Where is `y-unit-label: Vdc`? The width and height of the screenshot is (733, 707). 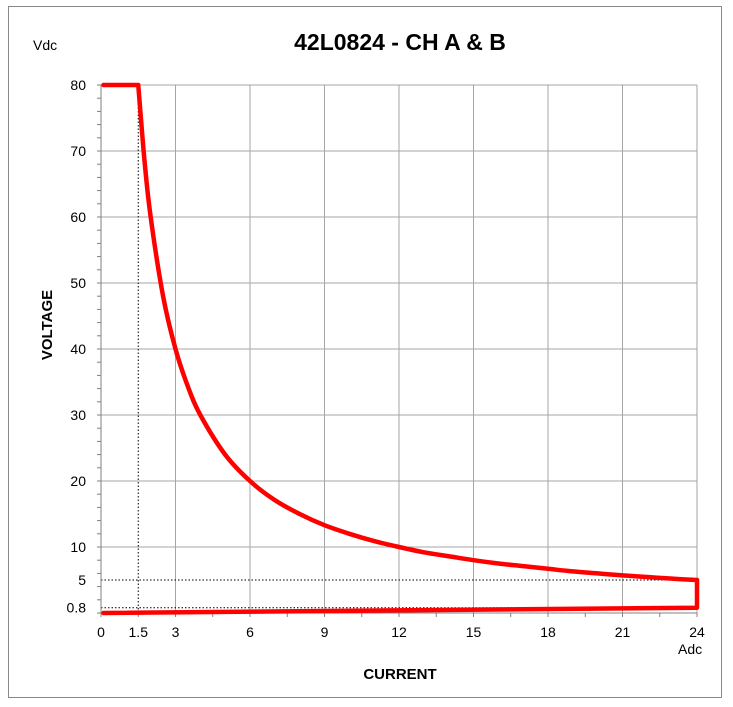 y-unit-label: Vdc is located at coordinates (45, 45).